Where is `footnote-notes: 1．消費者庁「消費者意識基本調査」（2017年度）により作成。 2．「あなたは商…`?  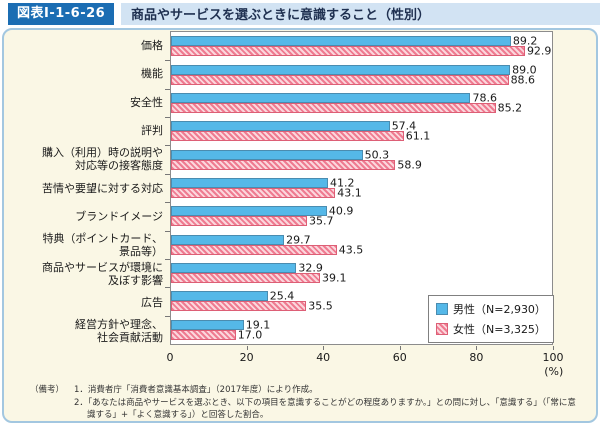 footnote-notes: 1．消費者庁「消費者意識基本調査」（2017年度）により作成。 2．「あなたは商… is located at coordinates (326, 403).